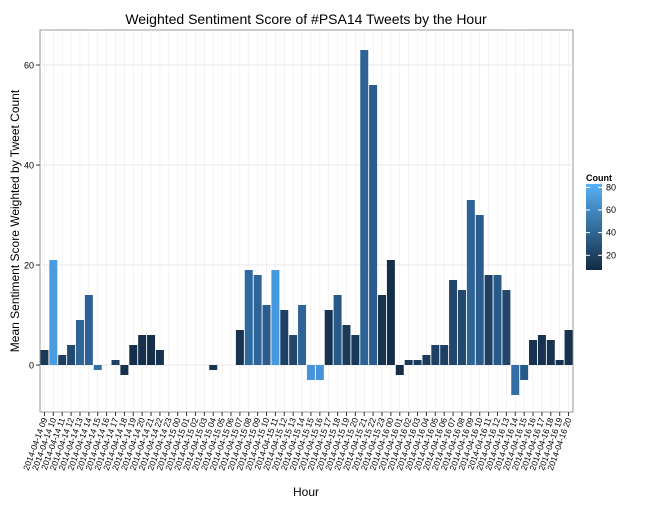 This screenshot has height=509, width=648. What do you see at coordinates (306, 492) in the screenshot?
I see `x-axis-title: Hour` at bounding box center [306, 492].